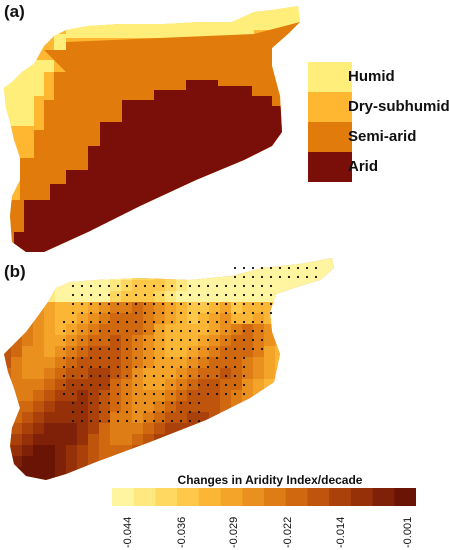 Image resolution: width=449 pixels, height=550 pixels. What do you see at coordinates (378, 122) in the screenshot?
I see `aridity-class-legend: Humid Dry-subhumid Semi-arid Arid` at bounding box center [378, 122].